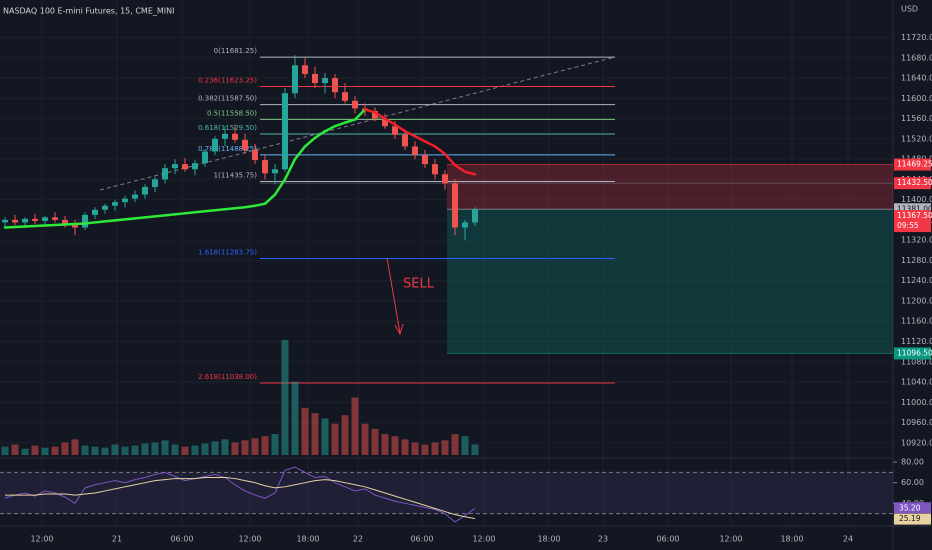 This screenshot has height=550, width=932. I want to click on x-tick-label: 24, so click(848, 539).